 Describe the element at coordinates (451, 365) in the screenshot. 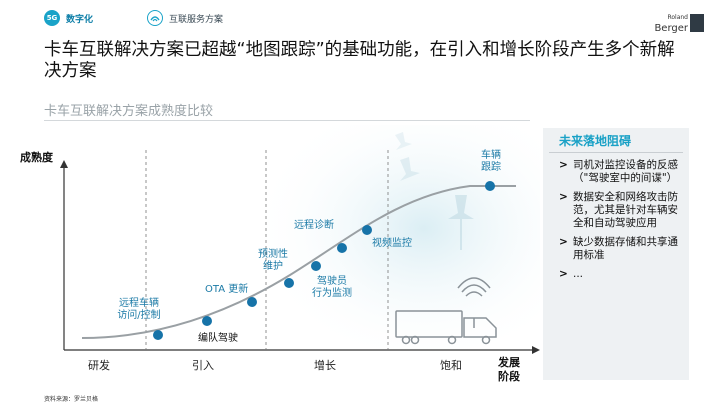

I see `stage-saturation: 饱和` at that location.